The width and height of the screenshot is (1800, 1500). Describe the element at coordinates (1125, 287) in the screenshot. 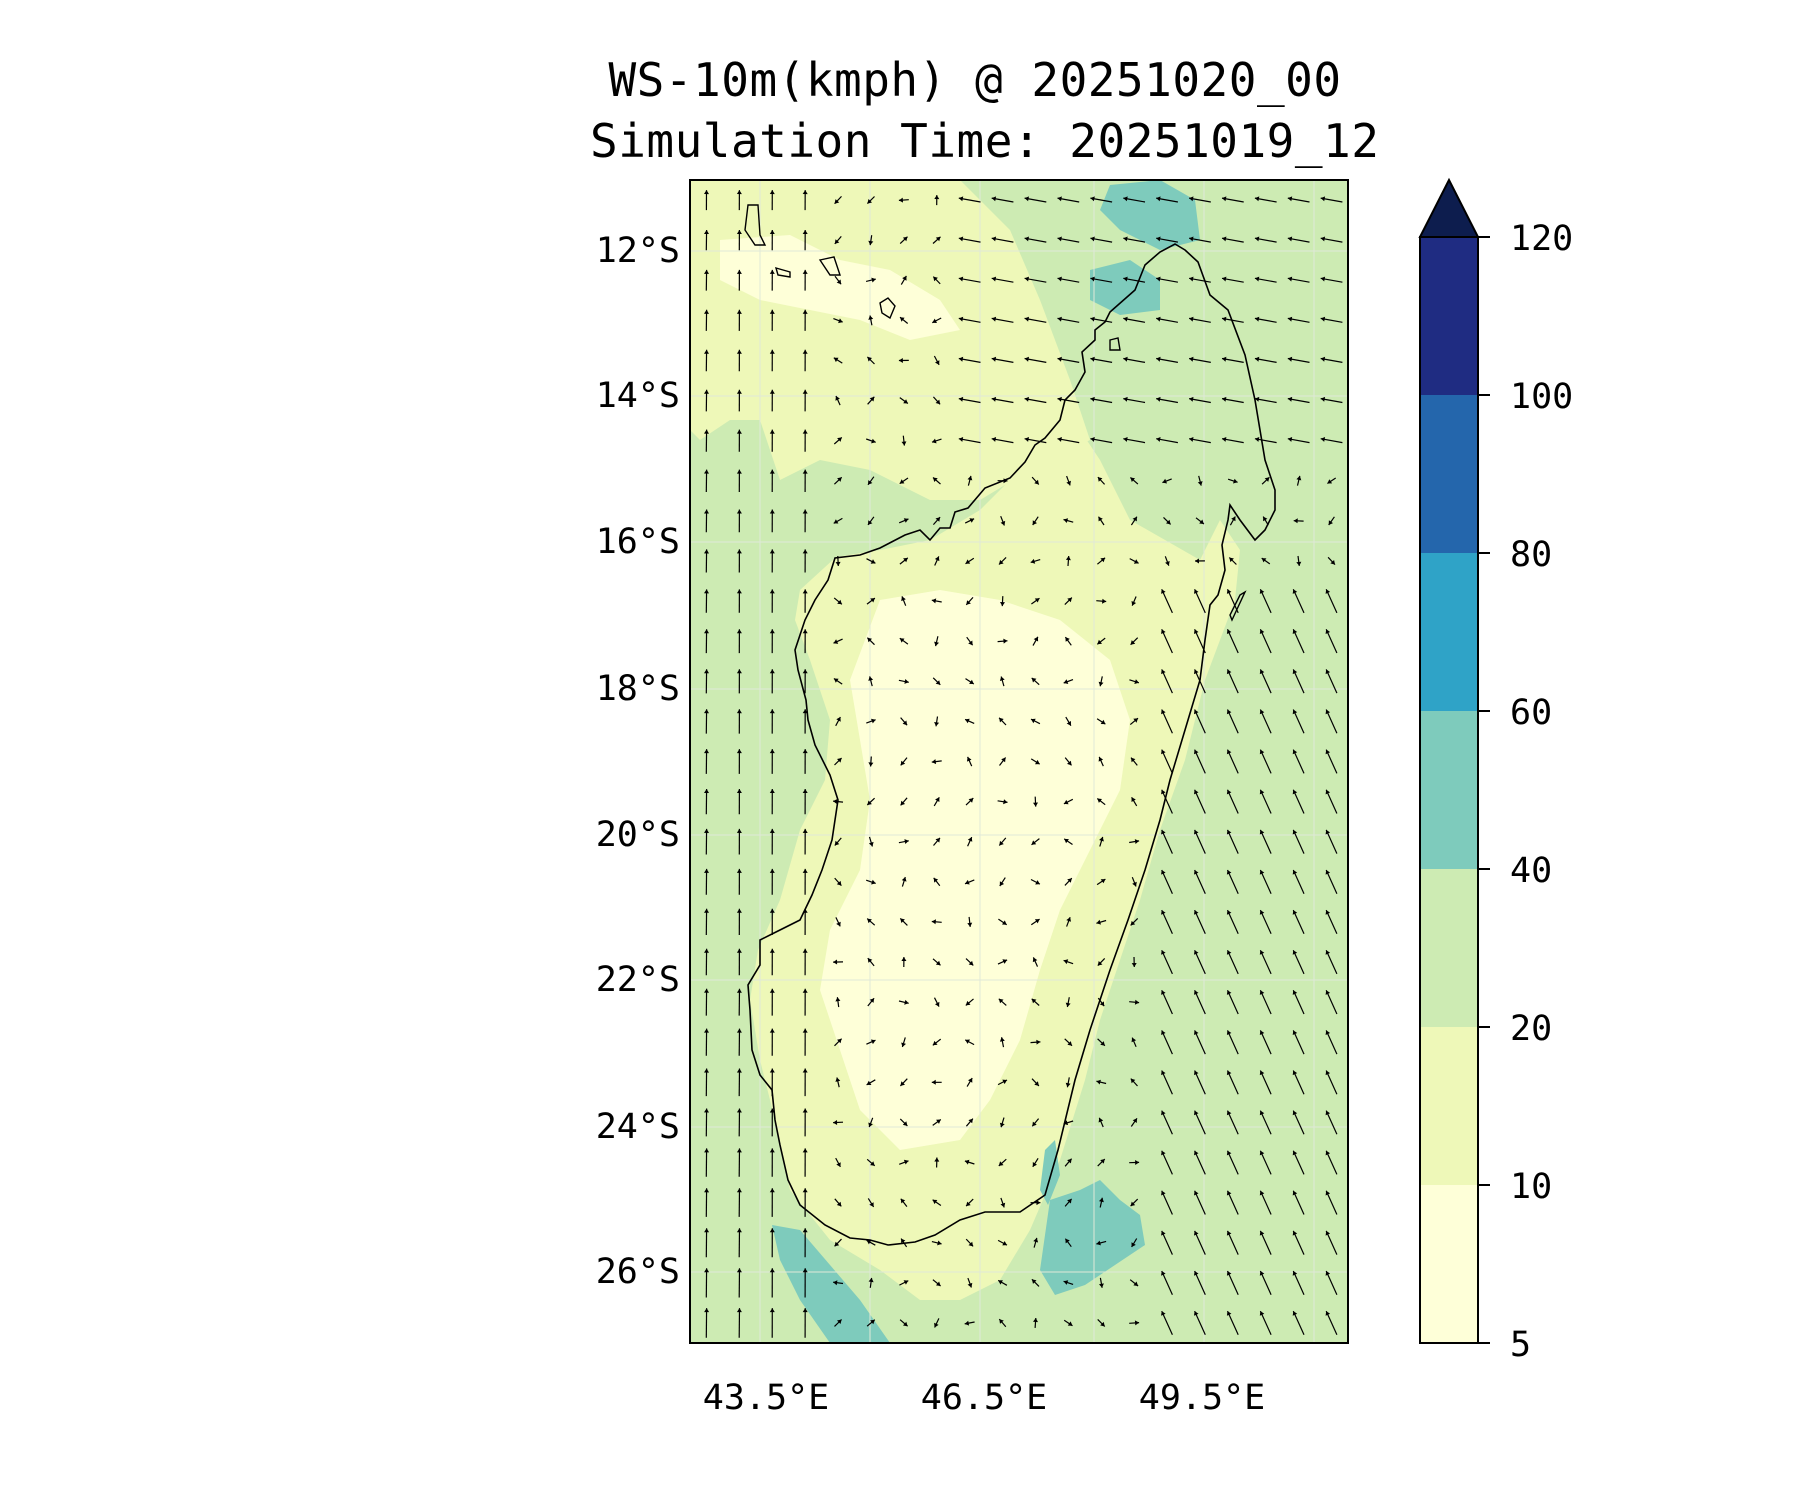

I see `strong-wind-north-channel` at that location.